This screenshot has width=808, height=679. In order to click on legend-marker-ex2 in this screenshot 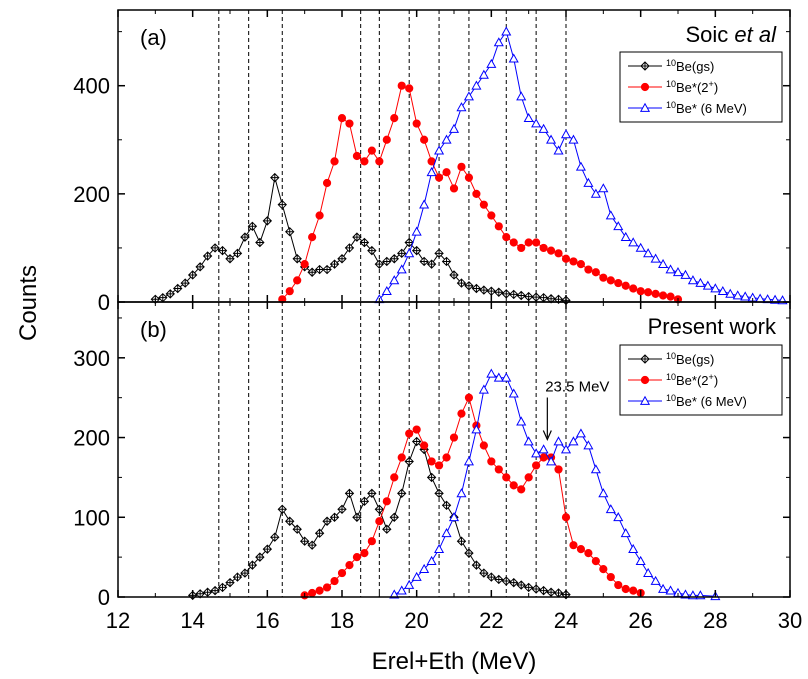, I will do `click(645, 87)`.